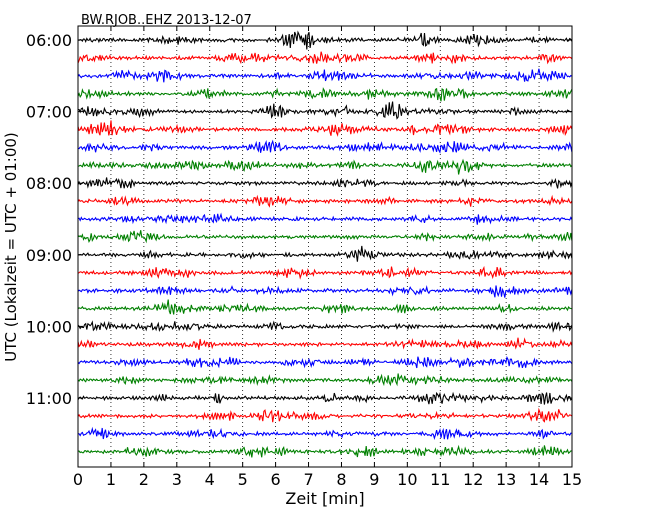  What do you see at coordinates (78, 479) in the screenshot?
I see `x-tick-label: 0` at bounding box center [78, 479].